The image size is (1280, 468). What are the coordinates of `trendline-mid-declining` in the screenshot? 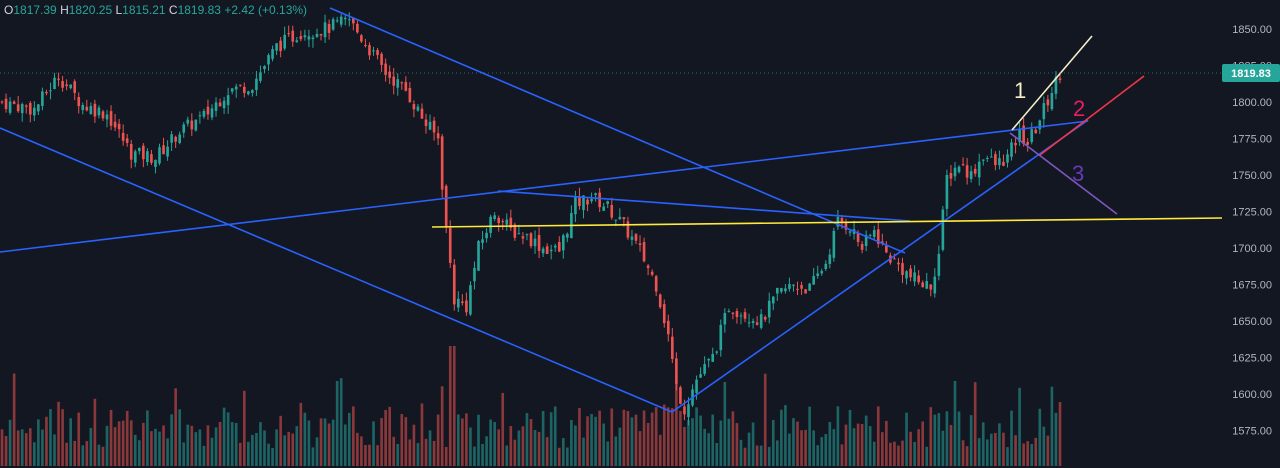 It's located at (704, 206).